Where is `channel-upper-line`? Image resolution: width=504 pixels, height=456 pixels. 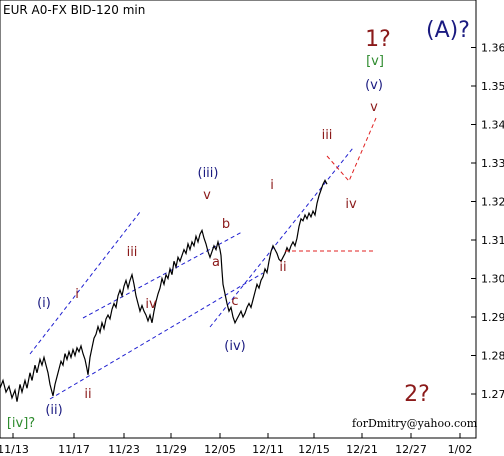 channel-upper-line is located at coordinates (85, 283).